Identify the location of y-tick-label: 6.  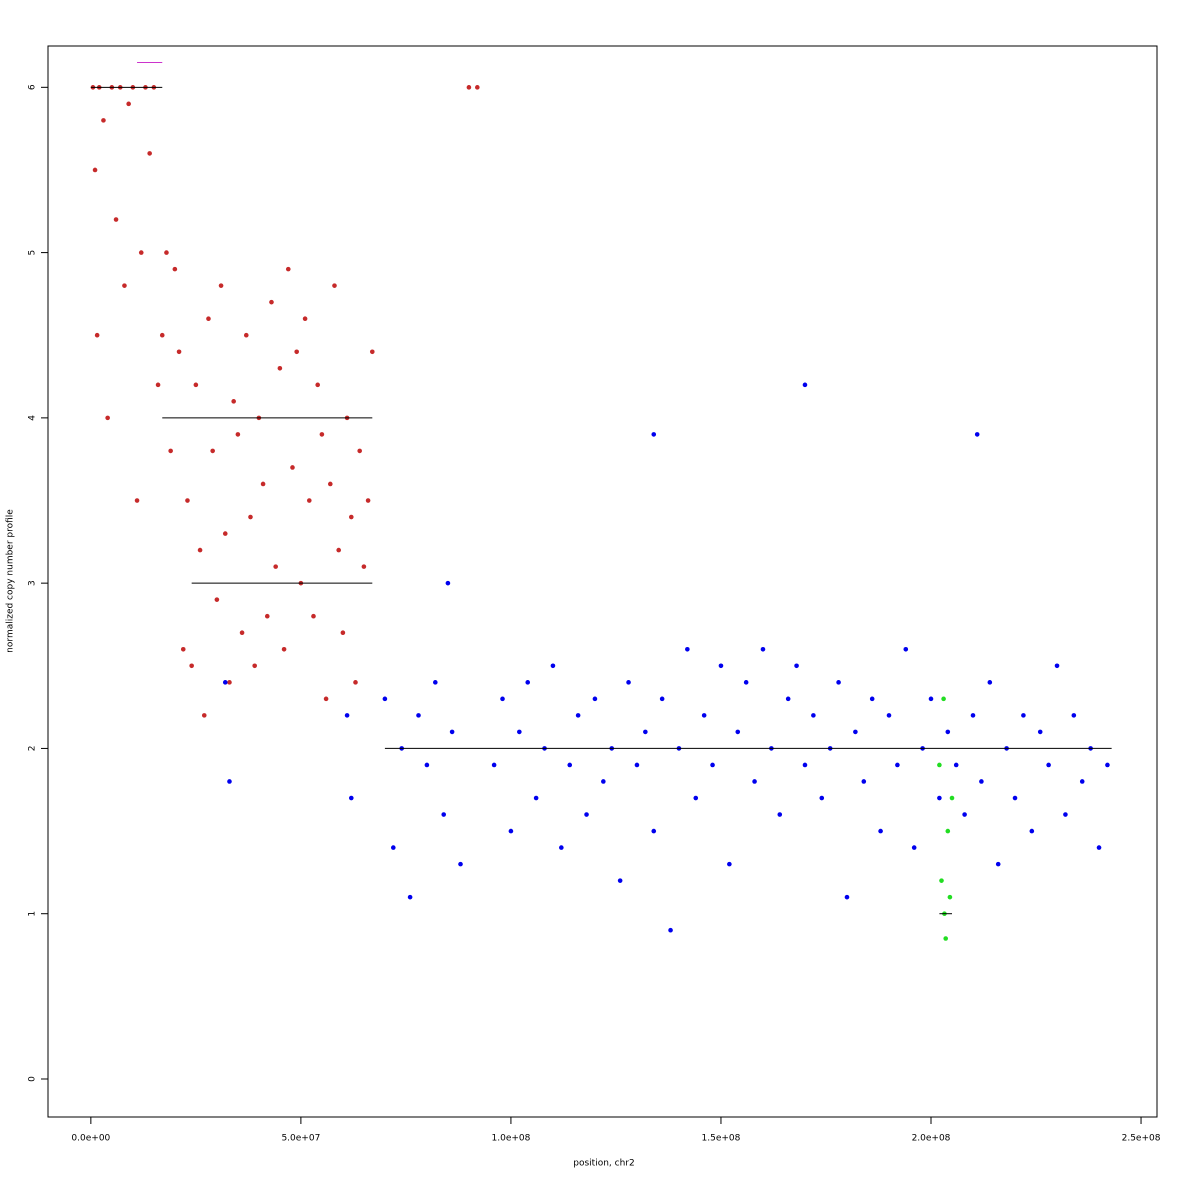
(33, 87).